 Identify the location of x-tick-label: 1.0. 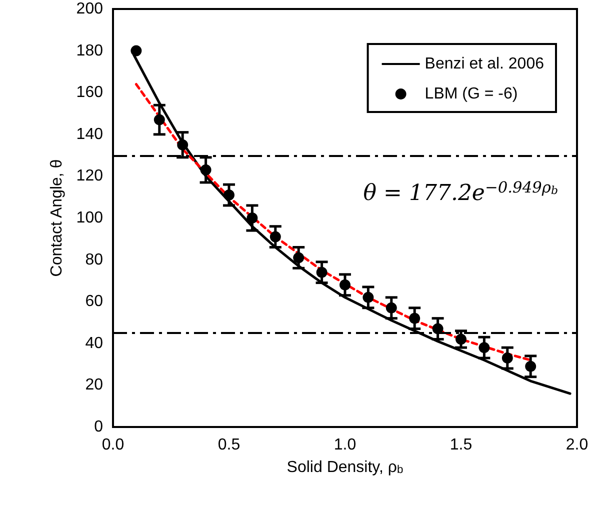
(345, 445).